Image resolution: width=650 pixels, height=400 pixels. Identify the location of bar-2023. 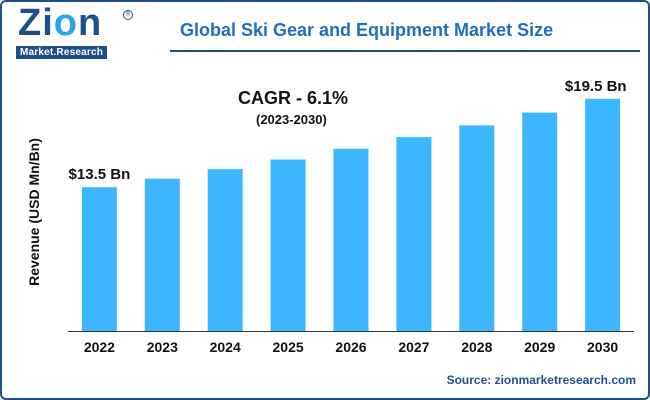
(162, 254).